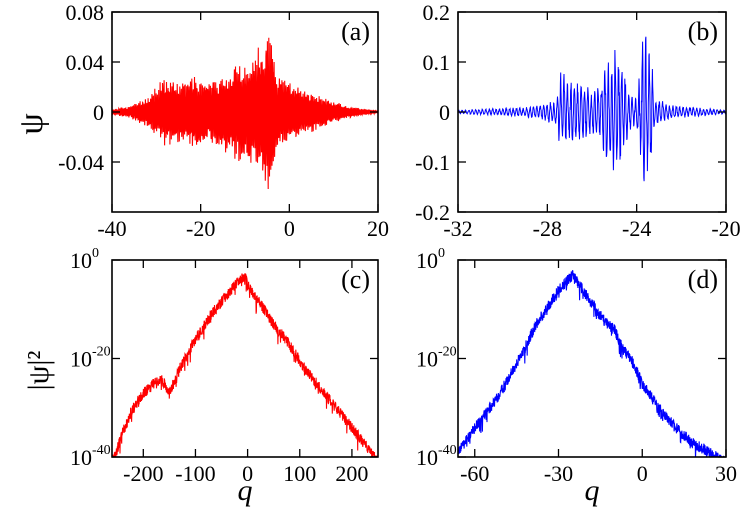 This screenshot has width=747, height=508. What do you see at coordinates (38, 371) in the screenshot?
I see `y-axis-label: |ψ|²` at bounding box center [38, 371].